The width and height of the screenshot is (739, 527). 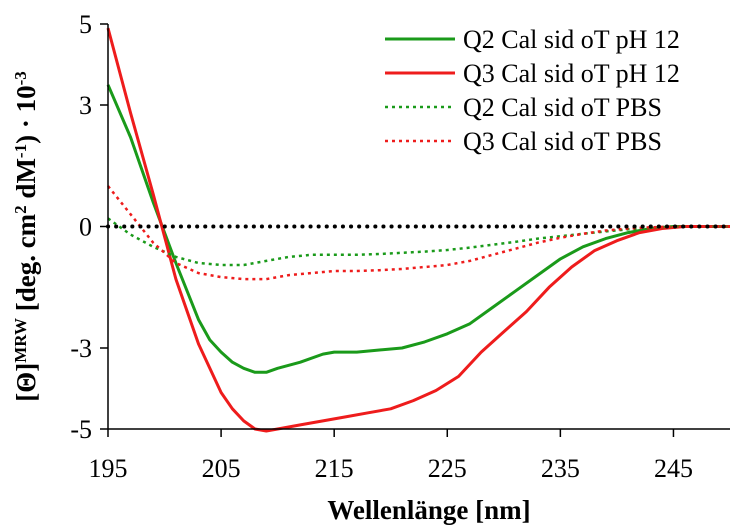 What do you see at coordinates (571, 39) in the screenshot?
I see `legend-label-1: Q2 Cal sid oT pH 12` at bounding box center [571, 39].